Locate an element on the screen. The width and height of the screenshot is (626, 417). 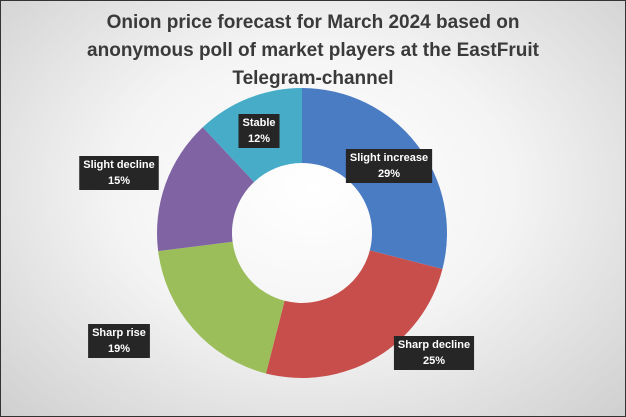
category-label: Sharp rise is located at coordinates (119, 333).